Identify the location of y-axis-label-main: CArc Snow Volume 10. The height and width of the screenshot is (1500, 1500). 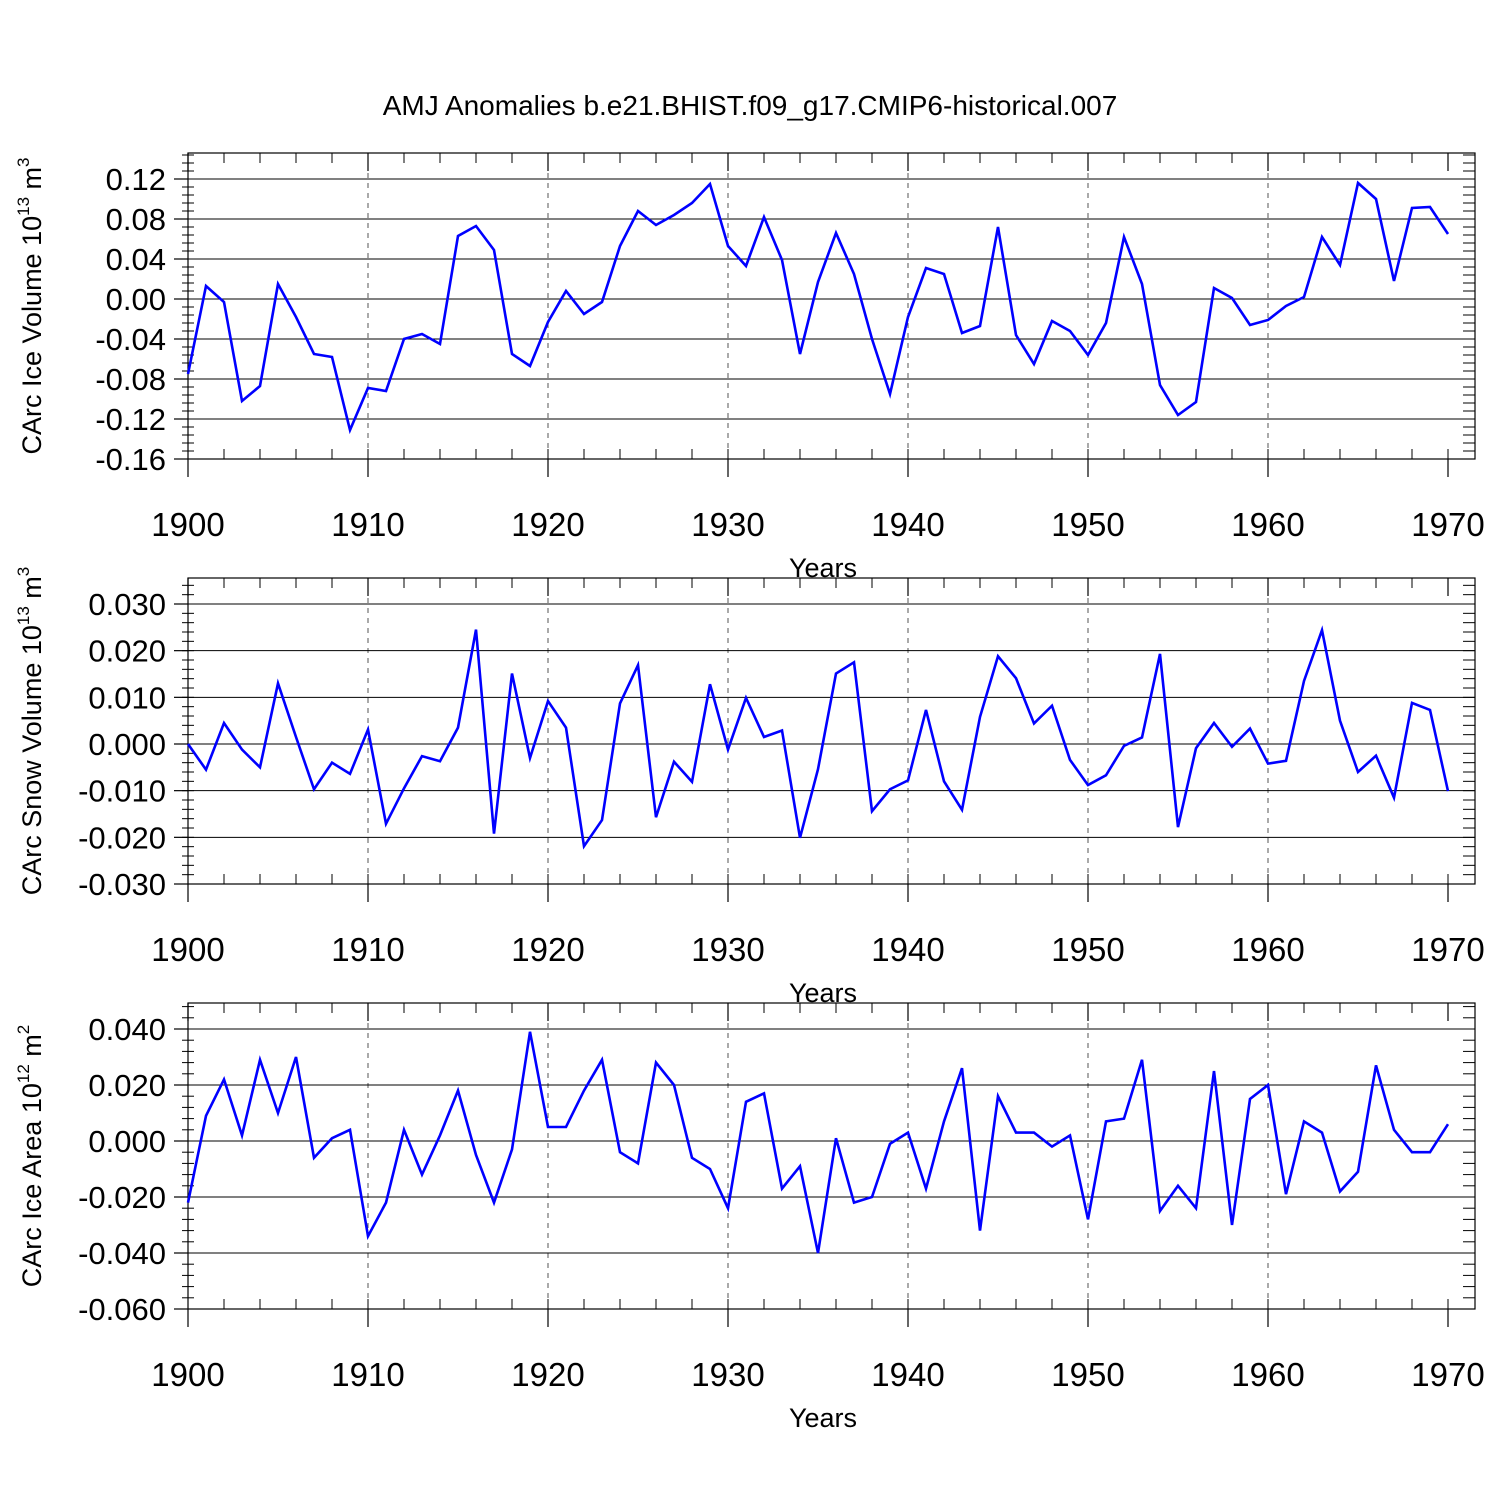
(32, 760).